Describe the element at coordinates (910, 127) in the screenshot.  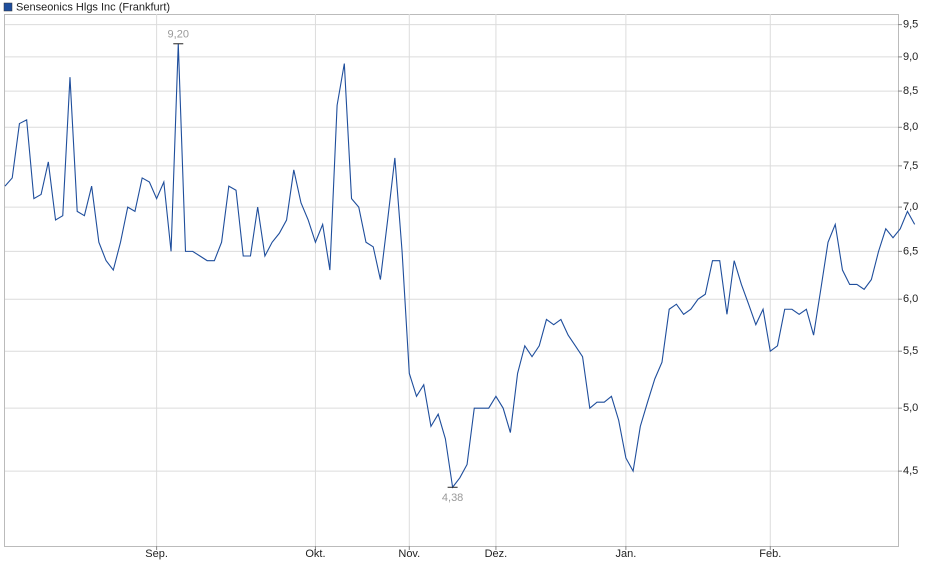
I see `y-tick-label: 8,0` at that location.